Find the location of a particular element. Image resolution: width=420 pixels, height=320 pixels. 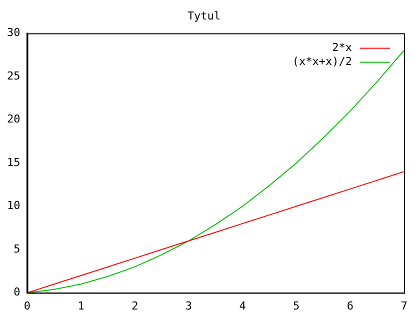

chart-title: Tytul is located at coordinates (204, 15).